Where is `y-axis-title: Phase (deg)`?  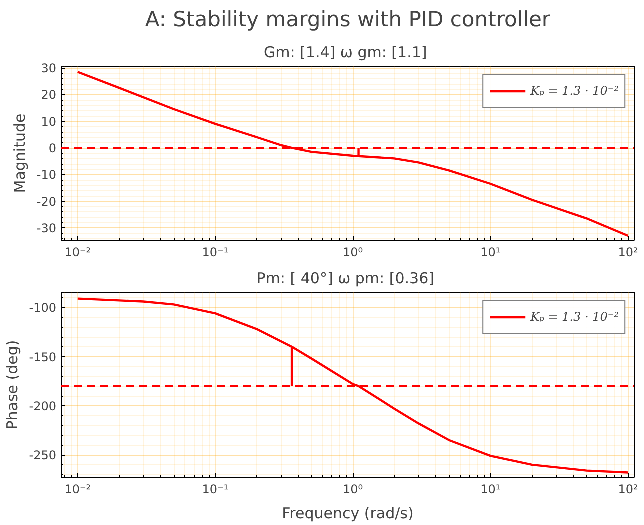
y-axis-title: Phase (deg) is located at coordinates (12, 385).